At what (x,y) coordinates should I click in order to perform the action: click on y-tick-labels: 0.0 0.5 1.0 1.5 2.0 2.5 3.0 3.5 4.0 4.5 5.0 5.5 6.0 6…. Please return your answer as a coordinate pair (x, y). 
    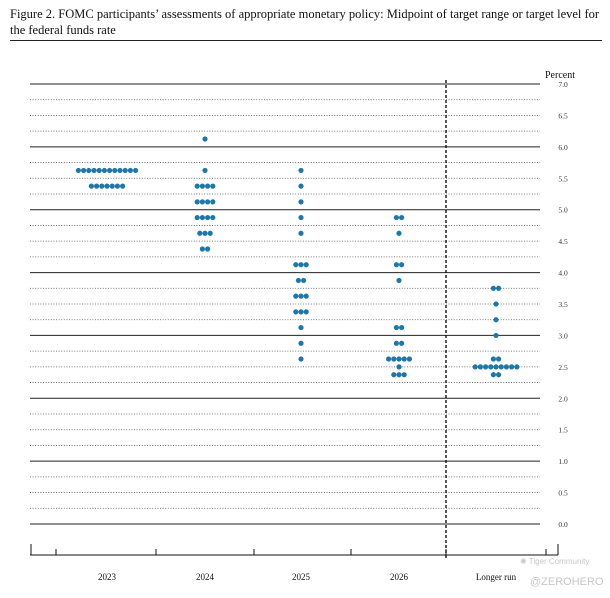
    Looking at the image, I should click on (563, 304).